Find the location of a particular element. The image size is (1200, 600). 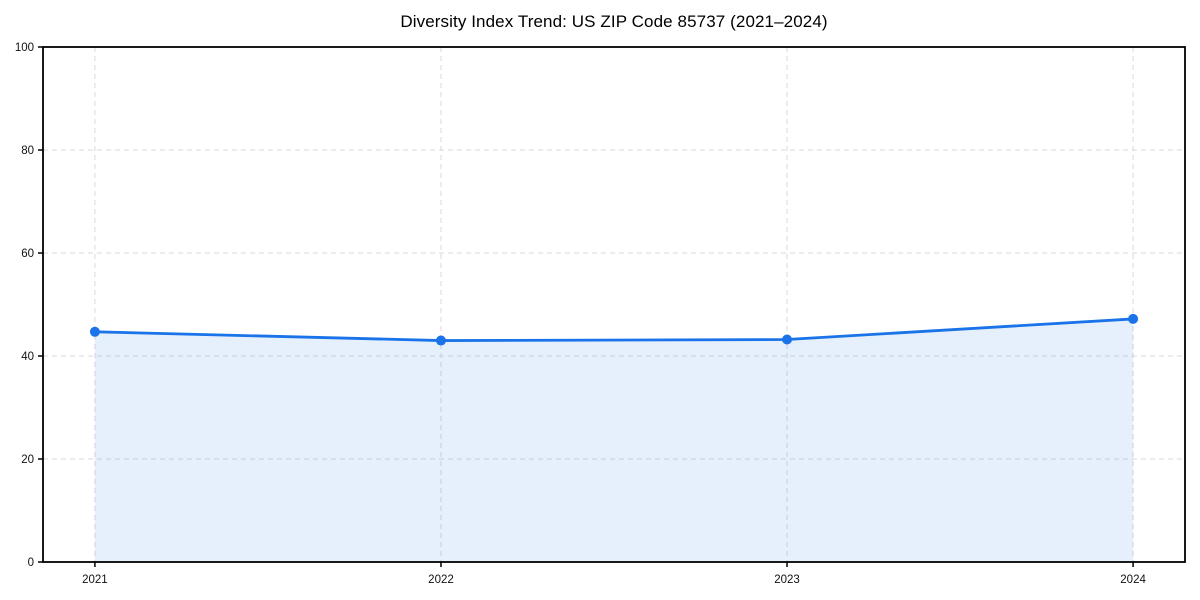

x-axis: 2021 2022 2023 2024 is located at coordinates (614, 574).